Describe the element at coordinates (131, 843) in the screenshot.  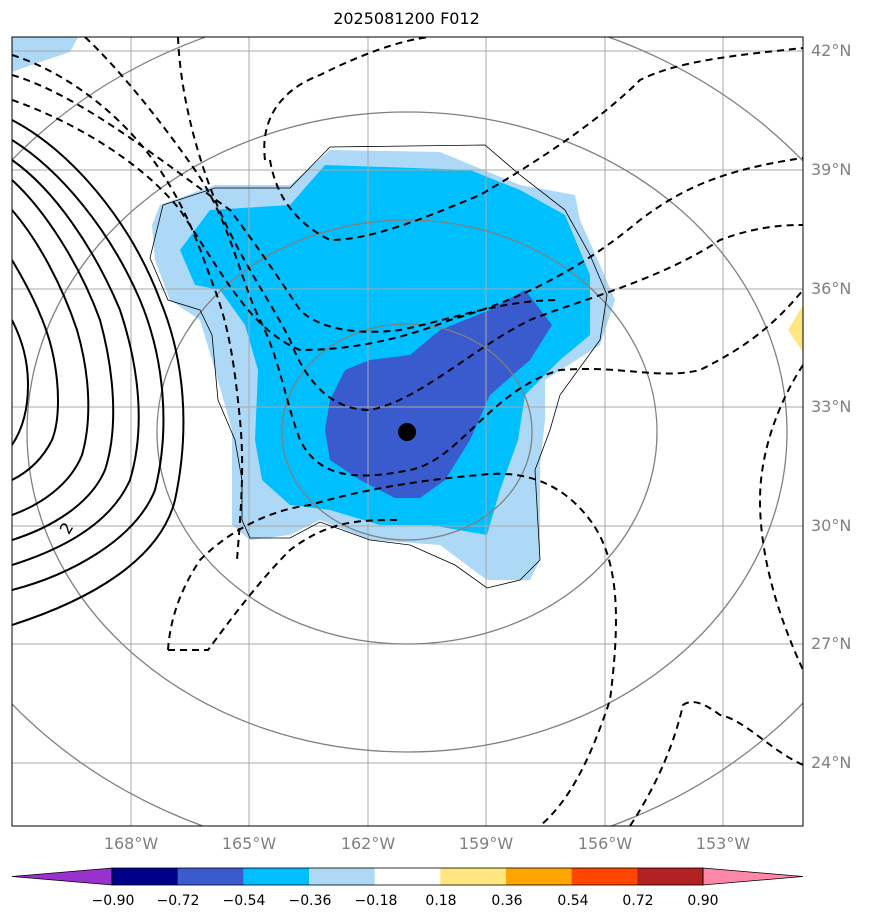
I see `lon-label-168: 168°W` at that location.